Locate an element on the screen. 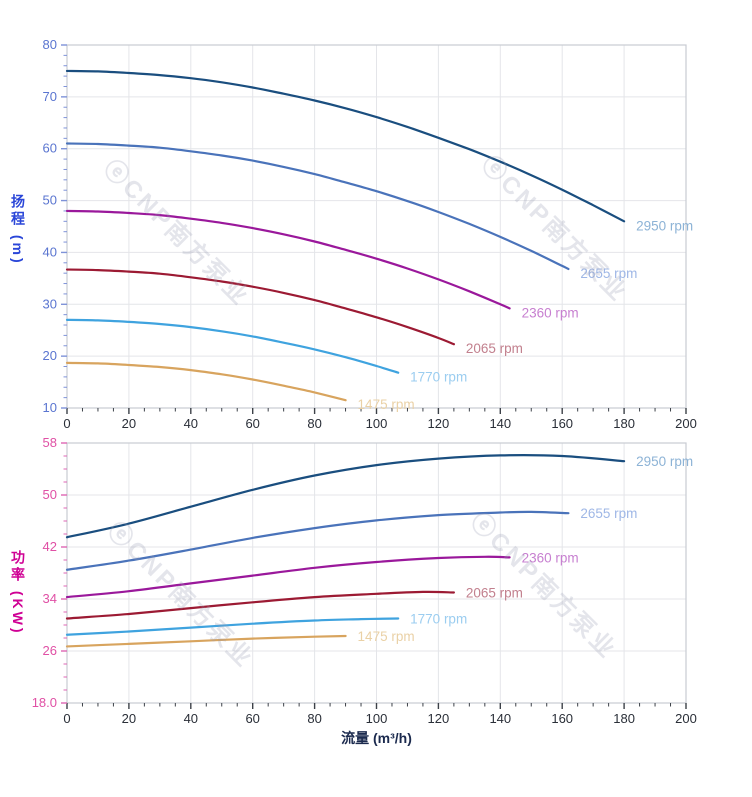 The image size is (752, 797). y-tick-label: 58 is located at coordinates (50, 442).